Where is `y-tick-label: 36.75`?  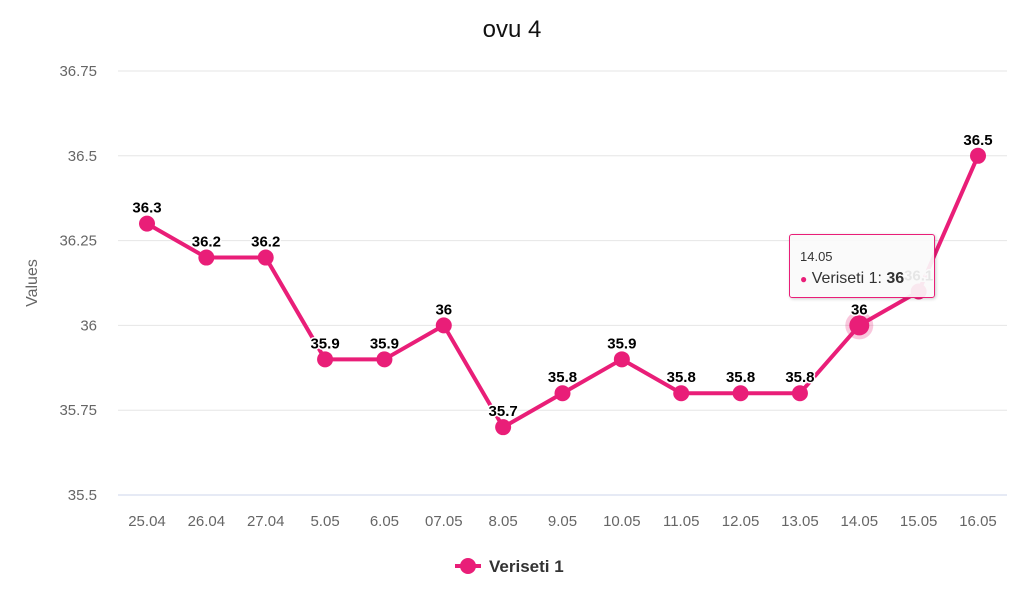 y-tick-label: 36.75 is located at coordinates (78, 71).